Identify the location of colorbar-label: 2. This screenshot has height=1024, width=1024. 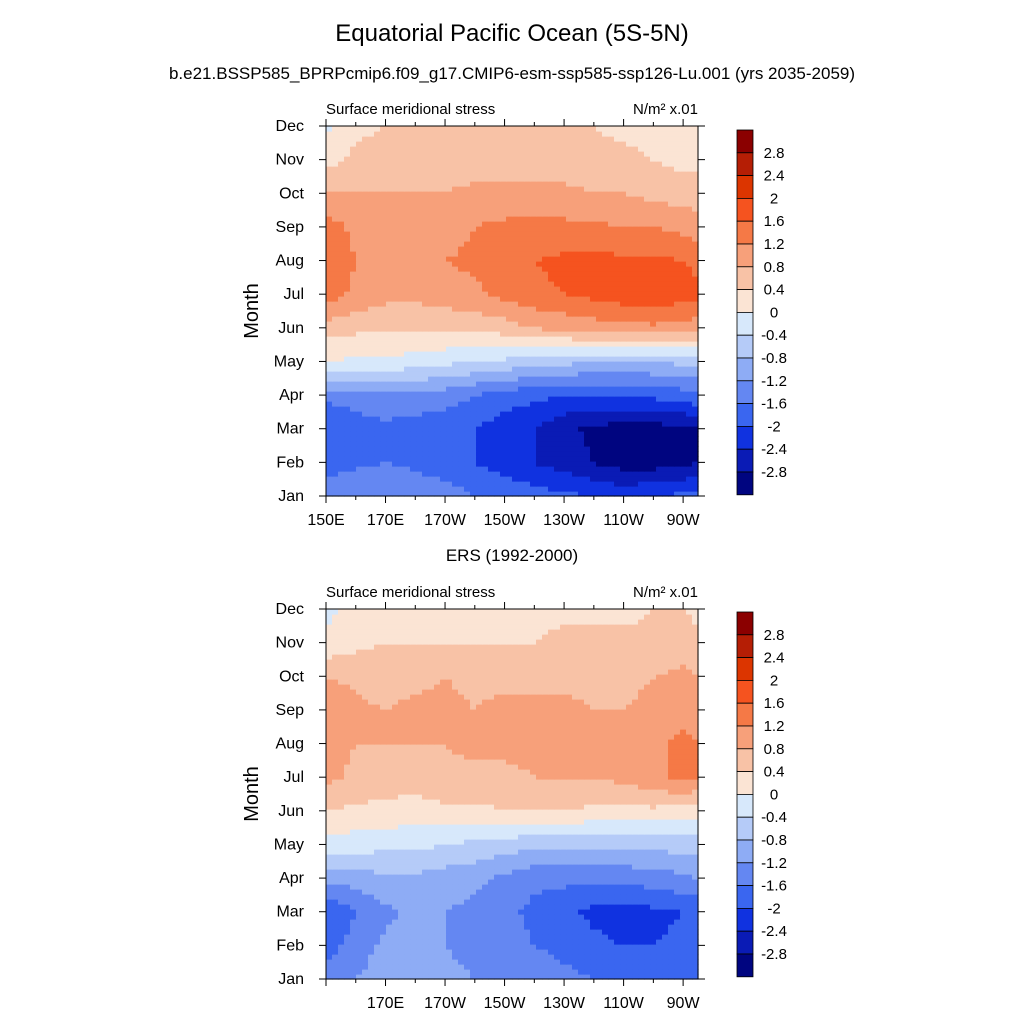
(774, 198).